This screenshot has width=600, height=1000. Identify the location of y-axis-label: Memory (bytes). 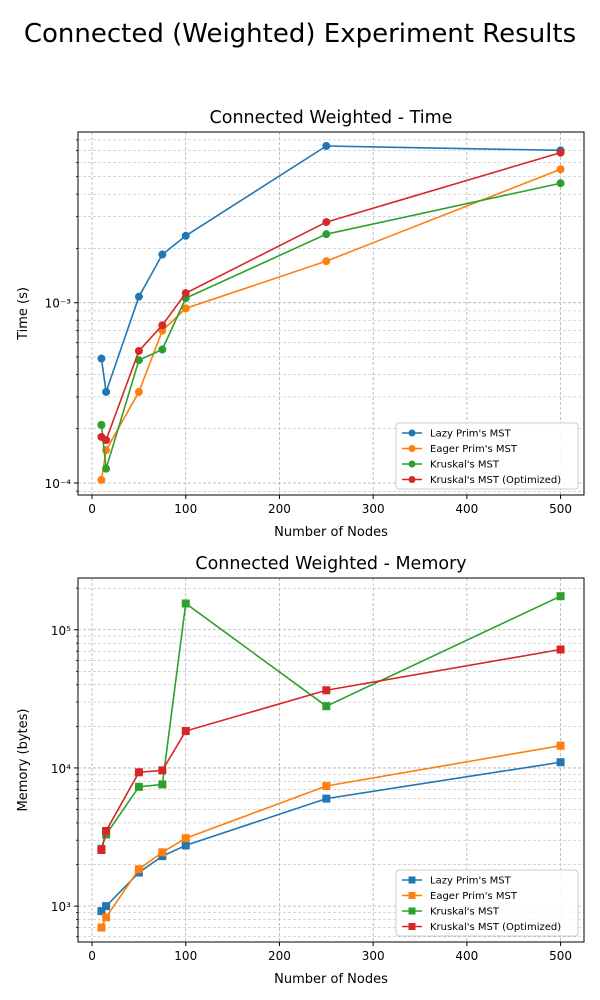
(23, 760).